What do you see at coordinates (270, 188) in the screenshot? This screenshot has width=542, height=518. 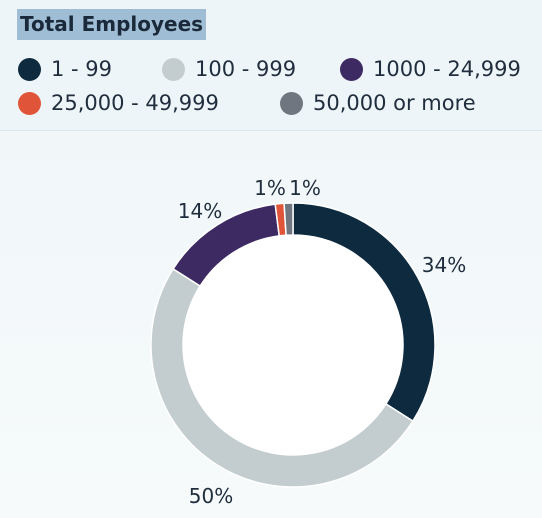 I see `slice-label-3: 1%` at bounding box center [270, 188].